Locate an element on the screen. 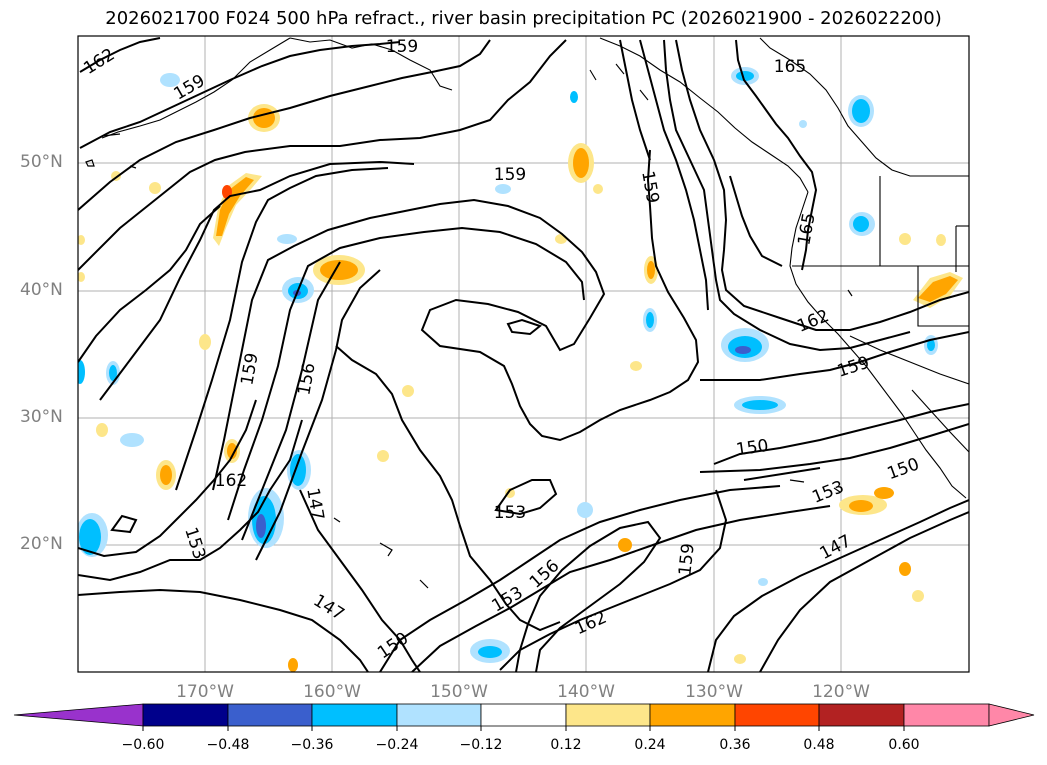 The image size is (1047, 765). contour-label: 153 is located at coordinates (510, 513).